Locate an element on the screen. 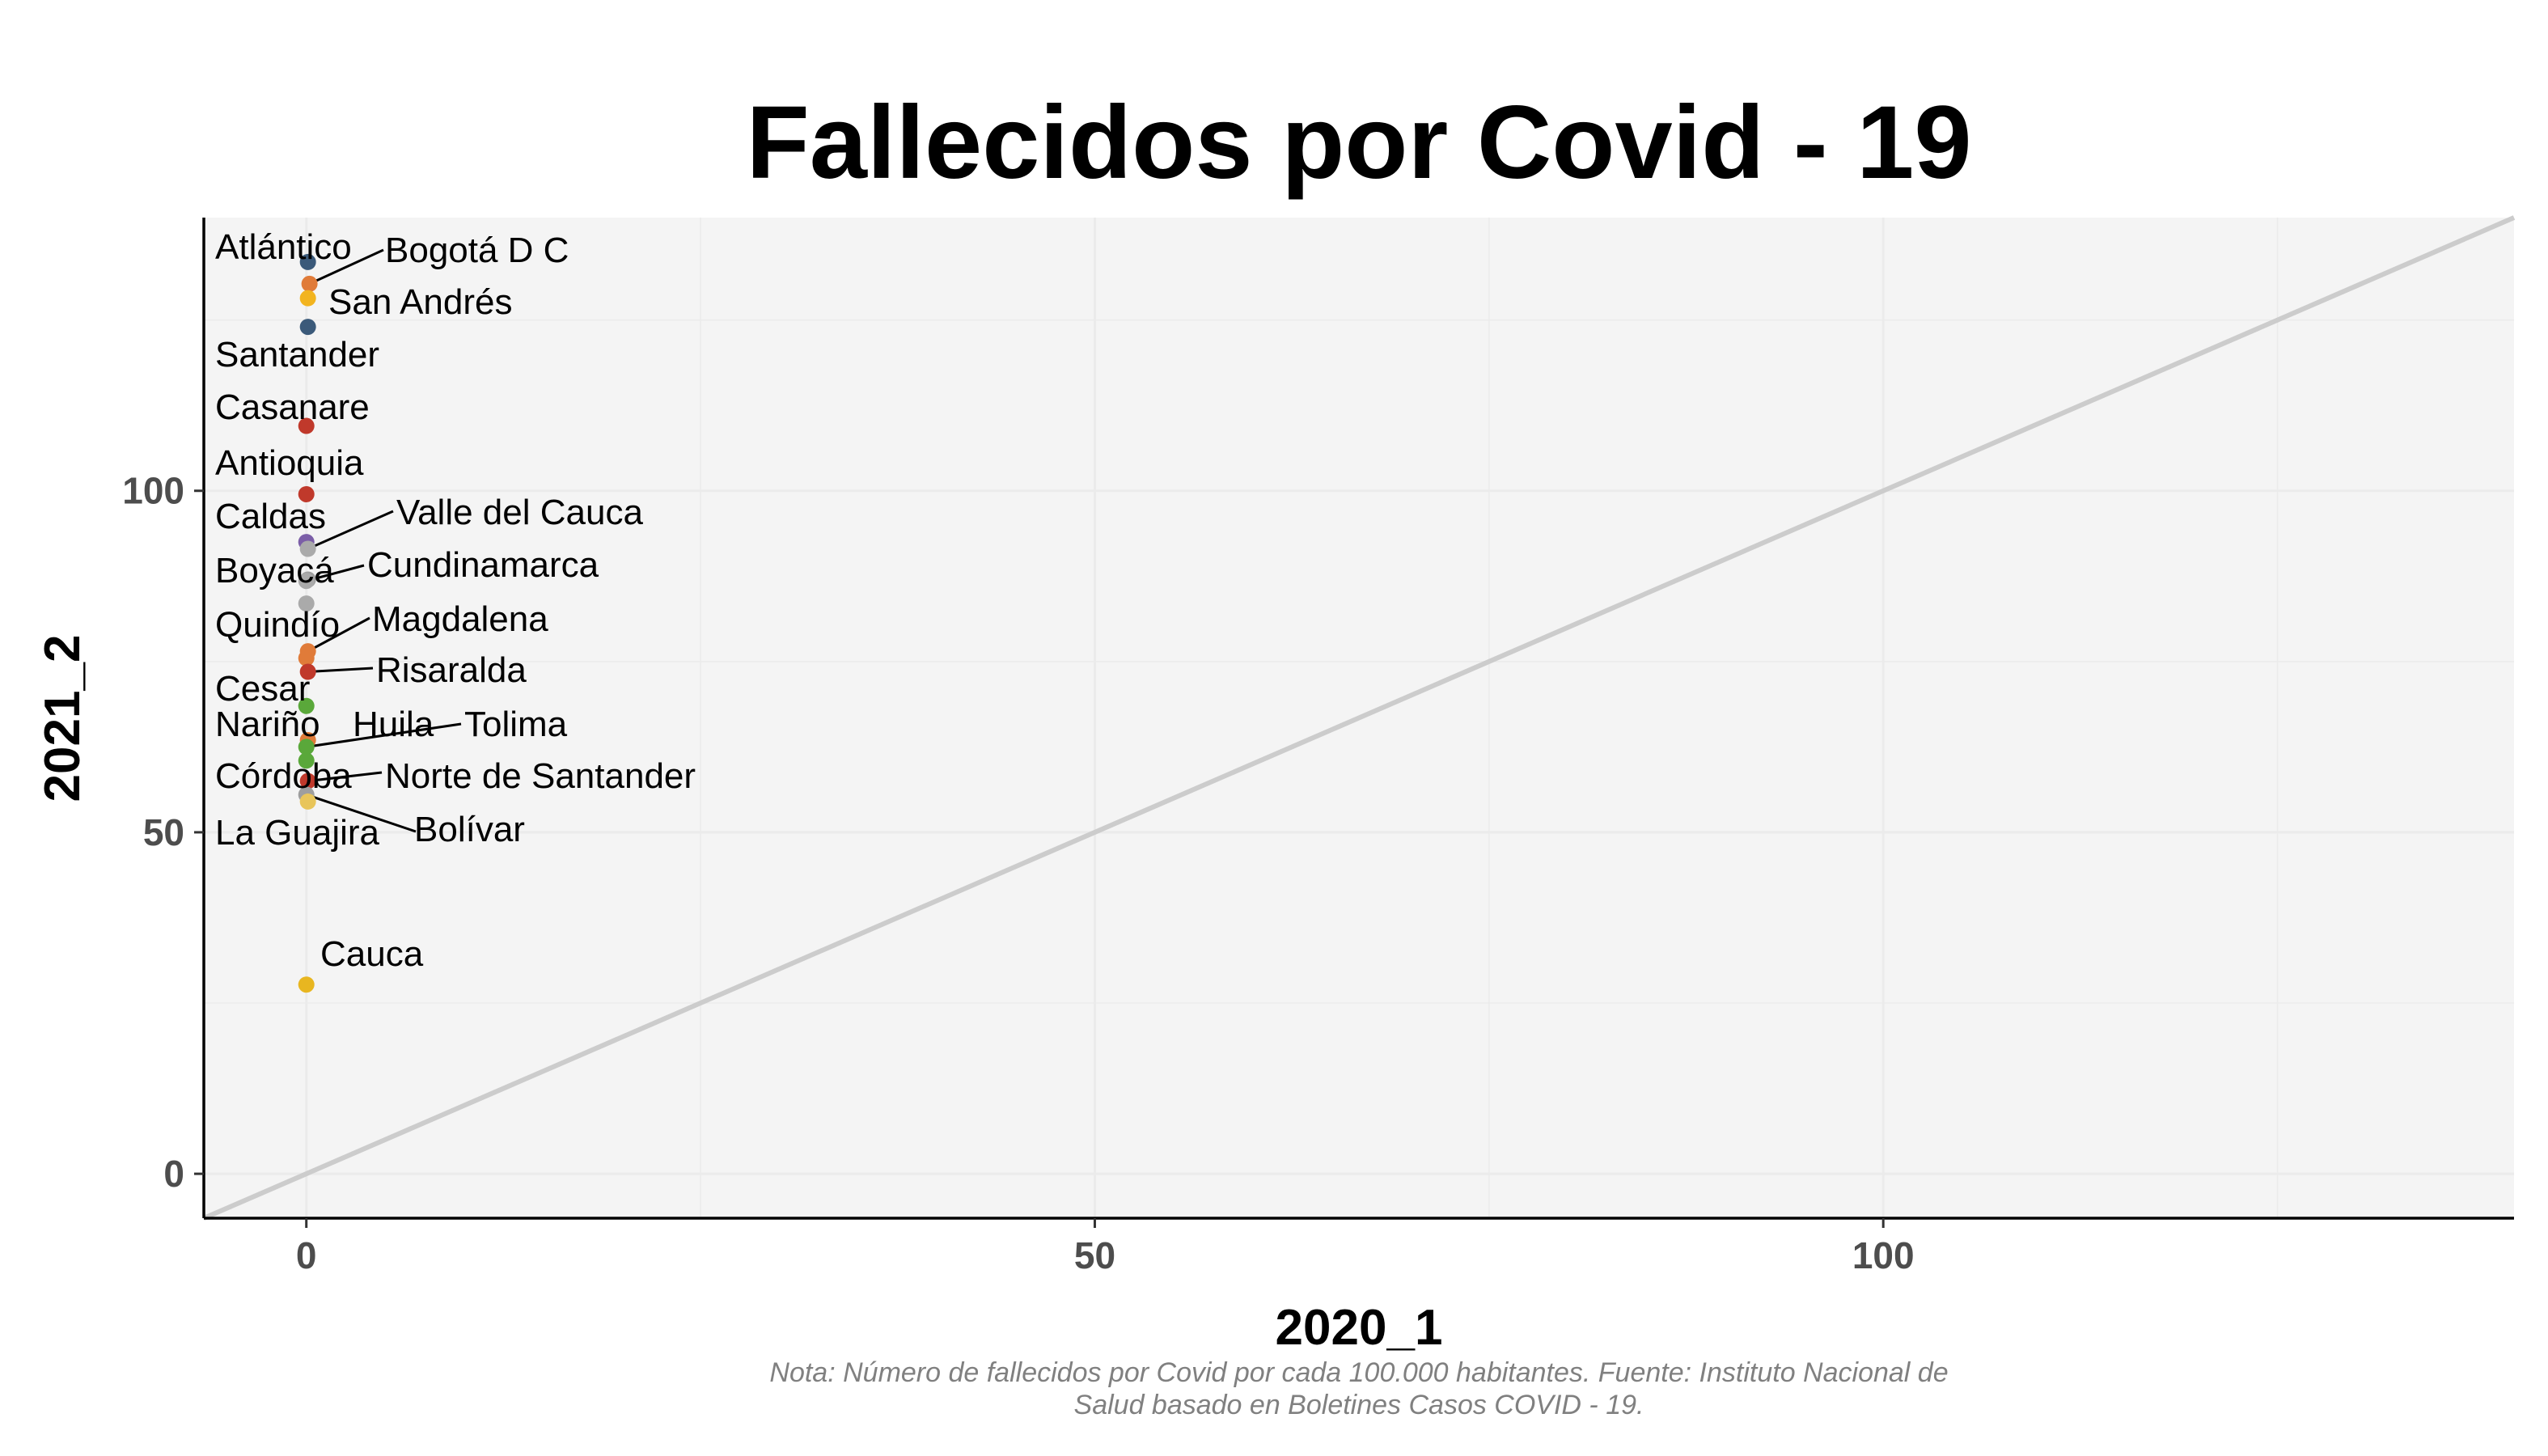 The image size is (2548, 1456). point-label: Bogotá D C is located at coordinates (477, 250).